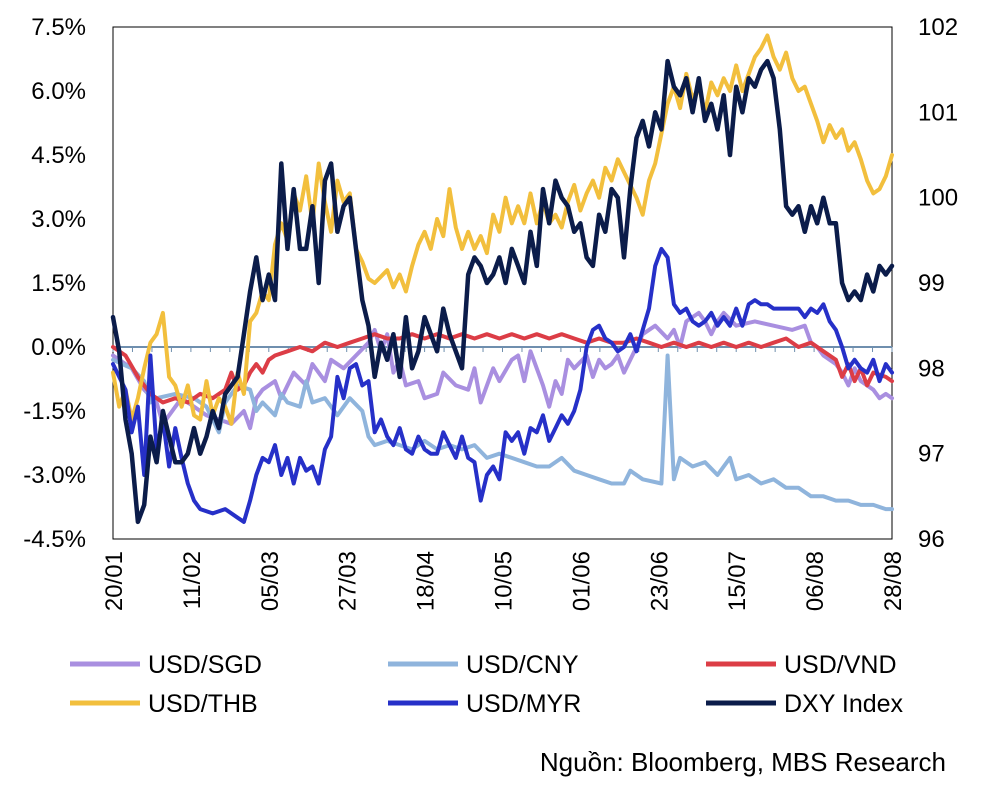  Describe the element at coordinates (58, 155) in the screenshot. I see `y-left-tick-label: 4.5%` at that location.